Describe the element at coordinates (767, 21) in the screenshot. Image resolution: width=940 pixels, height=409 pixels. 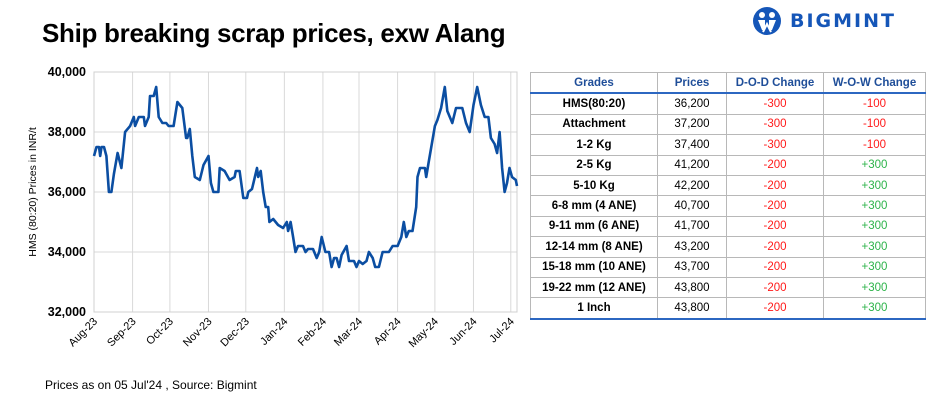
I see `bigmint-logo-icon` at that location.